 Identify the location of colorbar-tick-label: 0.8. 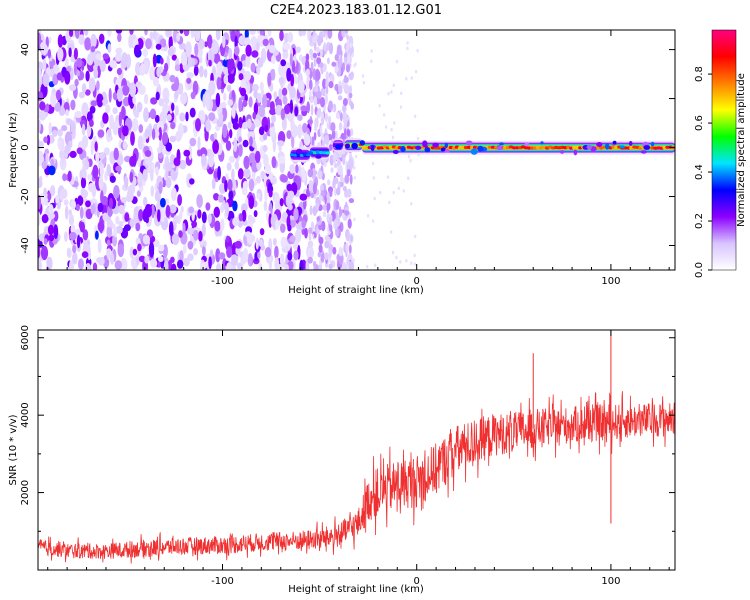
(699, 74).